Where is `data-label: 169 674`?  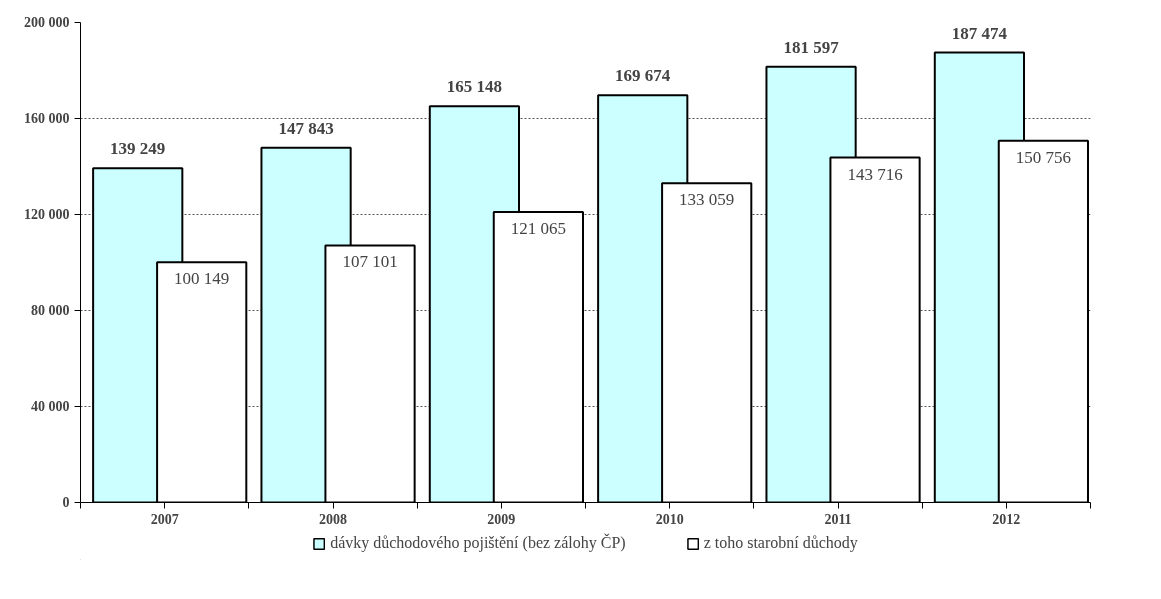 data-label: 169 674 is located at coordinates (643, 76).